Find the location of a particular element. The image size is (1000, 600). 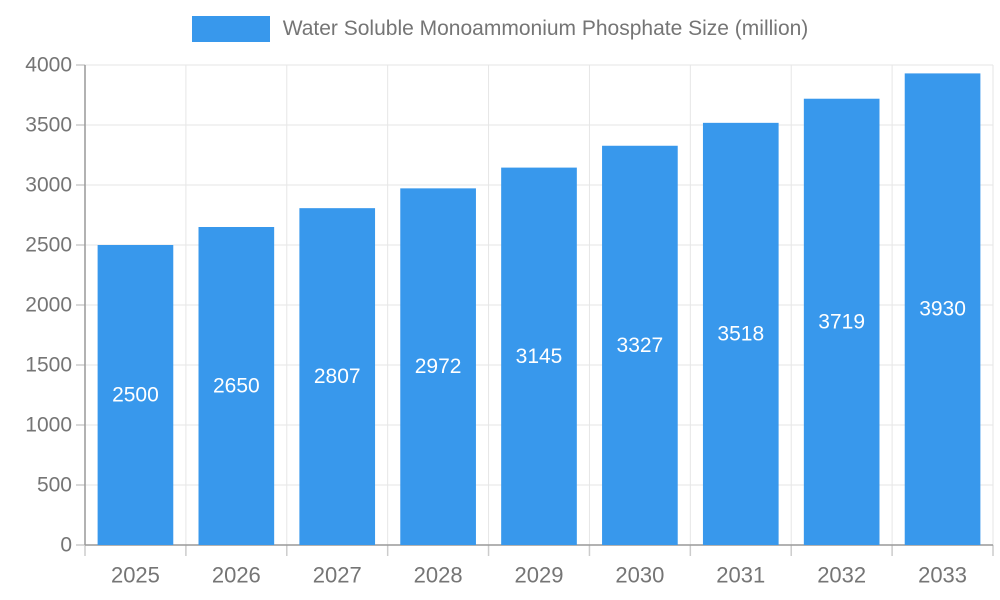

bar-value-label: 2972 is located at coordinates (438, 366).